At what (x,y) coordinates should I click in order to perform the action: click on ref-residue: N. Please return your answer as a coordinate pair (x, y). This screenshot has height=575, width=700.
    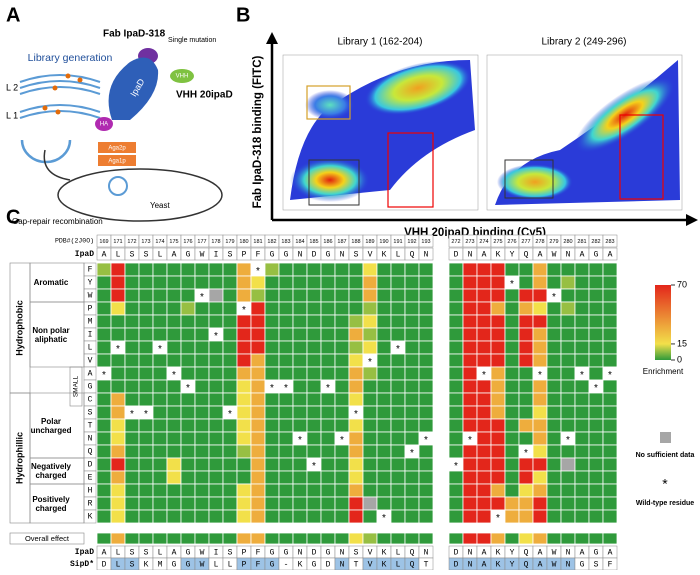
    Looking at the image, I should click on (300, 553).